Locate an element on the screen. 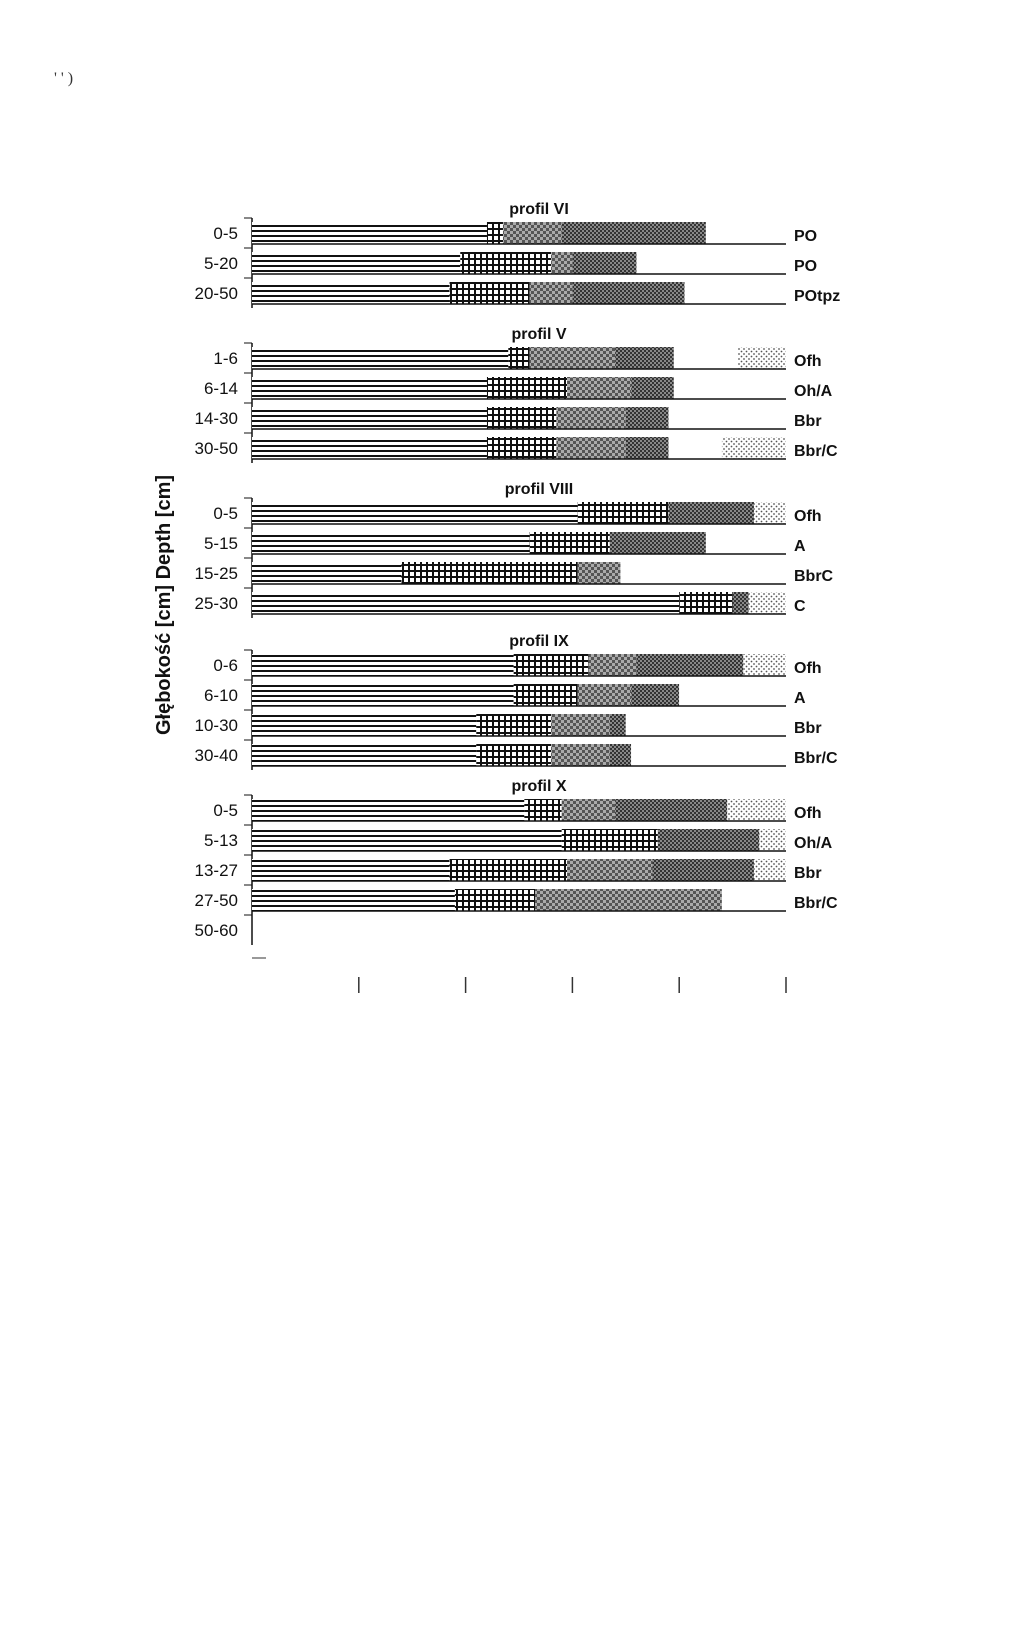 Image resolution: width=1024 pixels, height=1633 pixels. depth-label: 6-10 is located at coordinates (221, 695).